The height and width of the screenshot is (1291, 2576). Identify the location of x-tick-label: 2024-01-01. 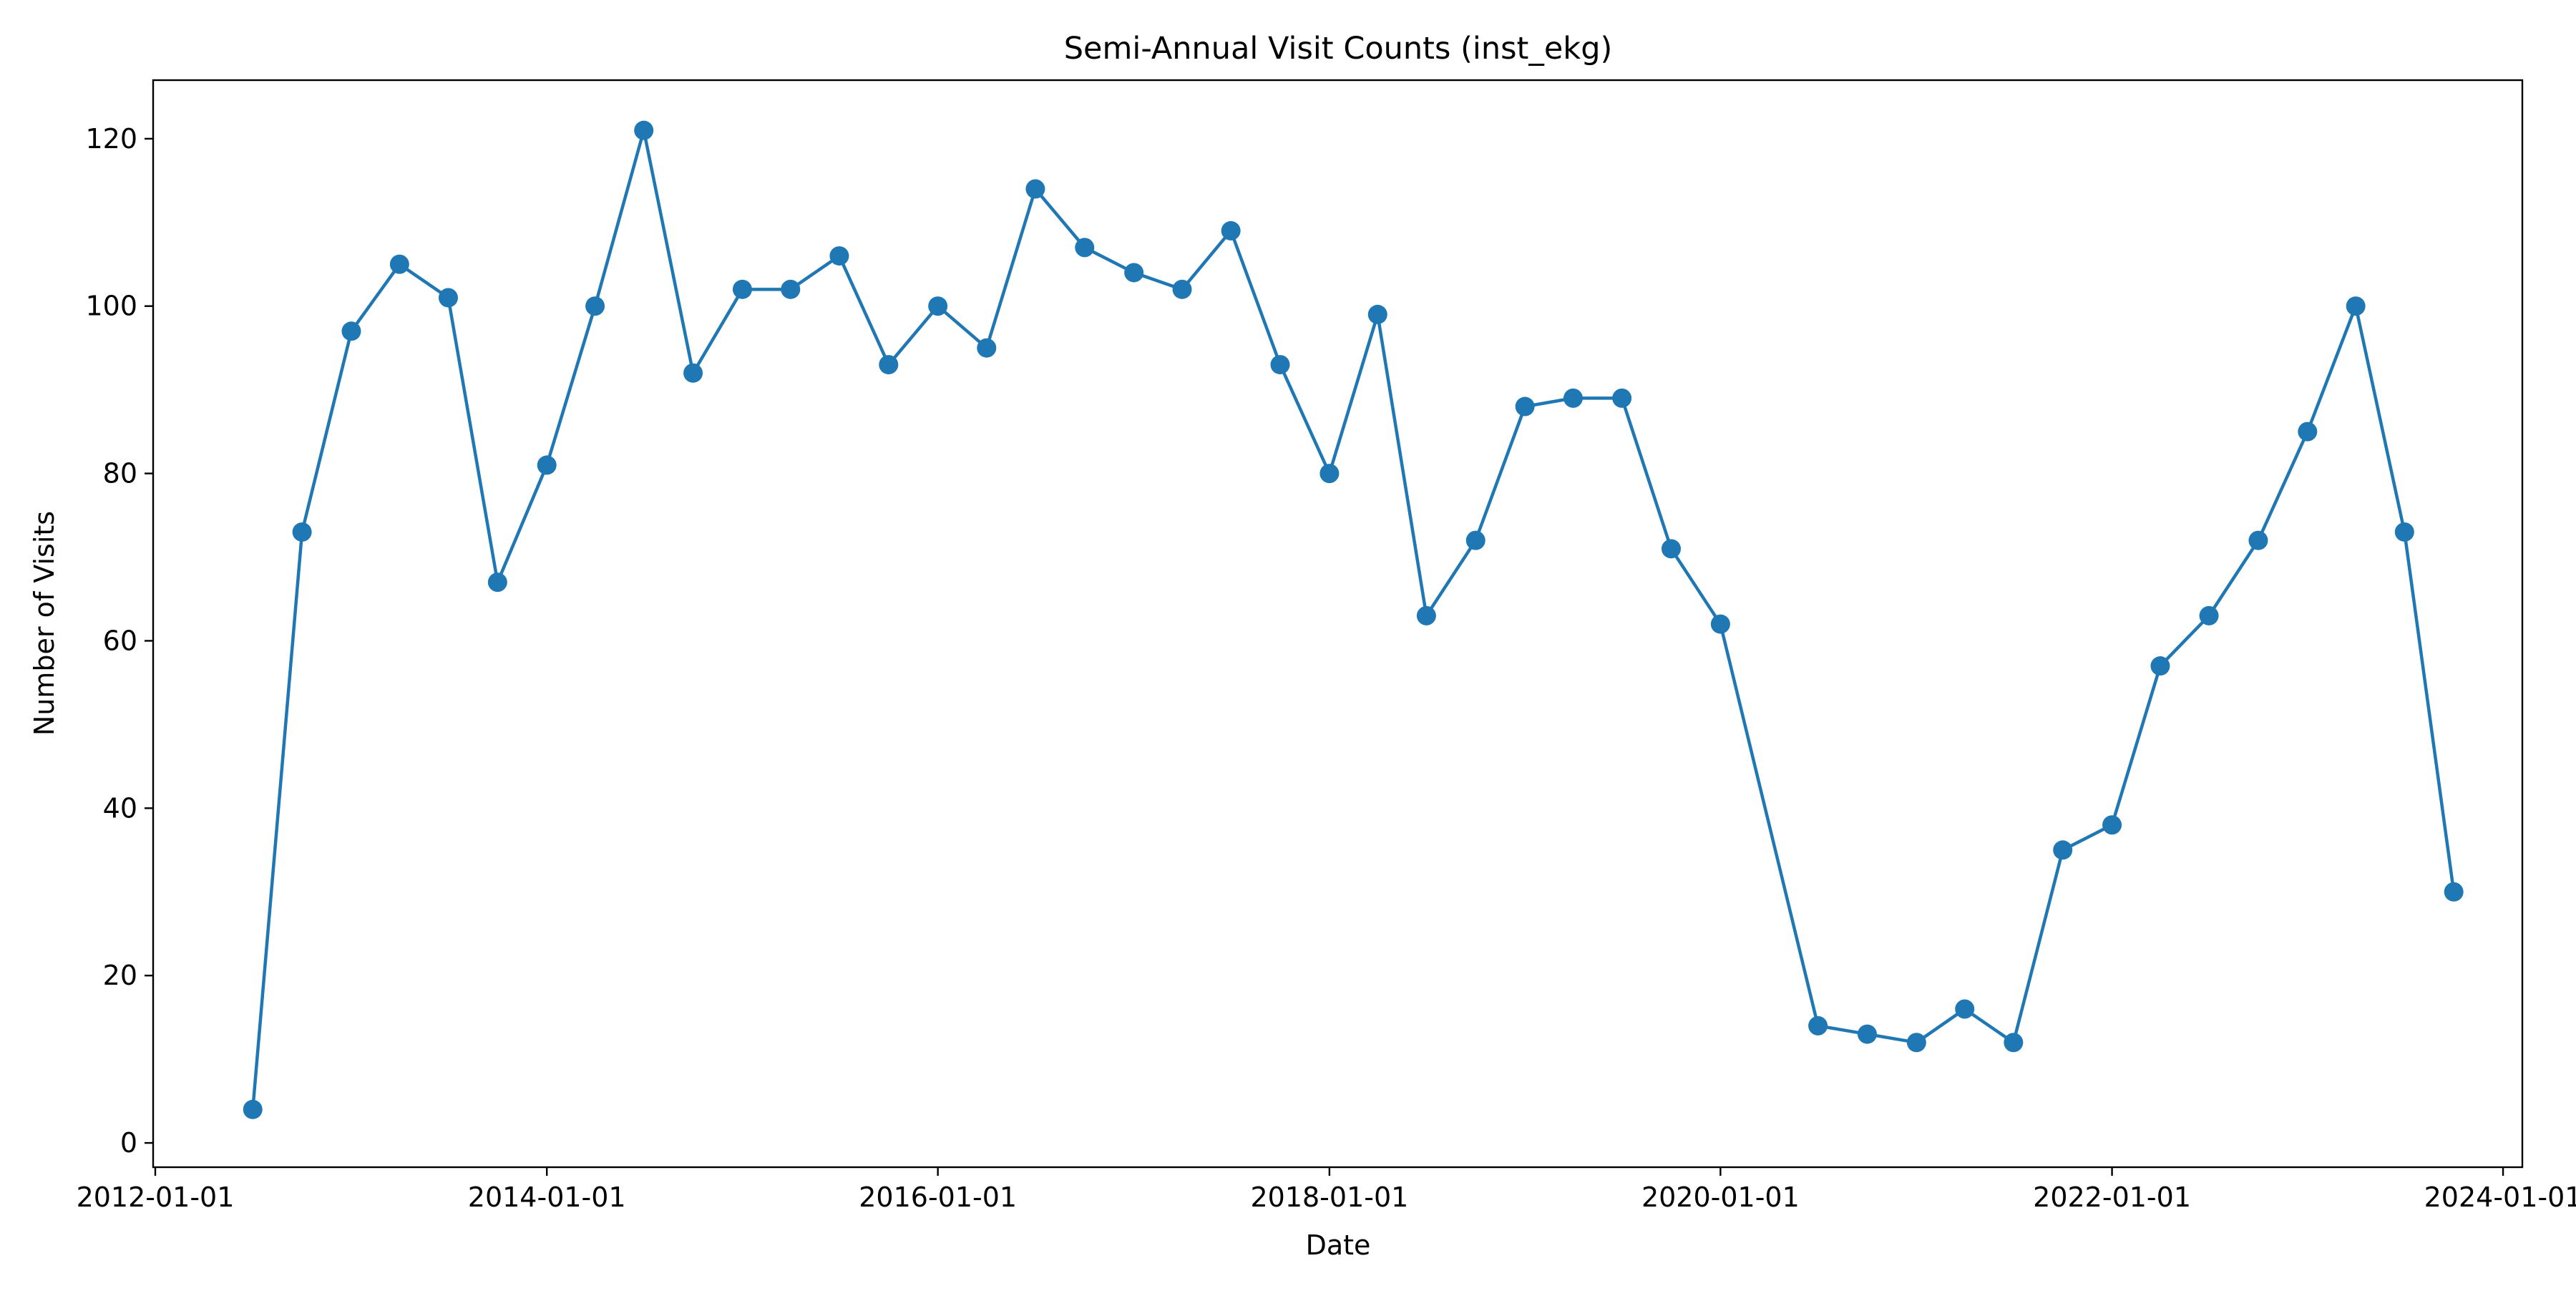
(2500, 1197).